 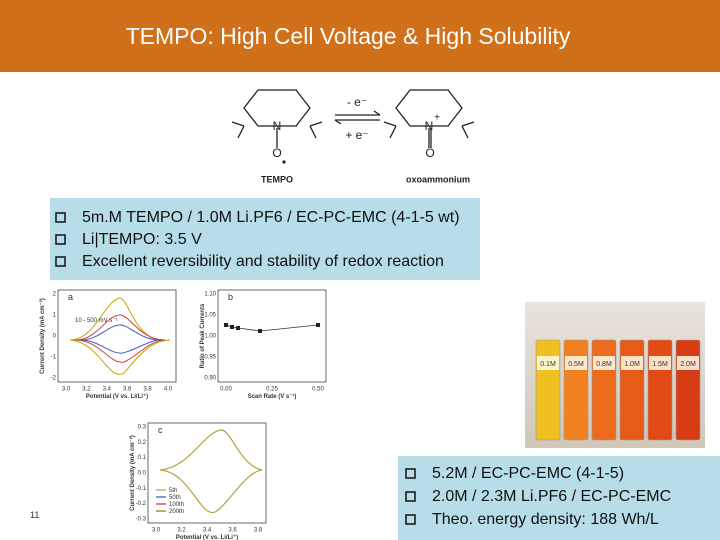 What do you see at coordinates (142, 474) in the screenshot?
I see `axis-tick-label: 0.0` at bounding box center [142, 474].